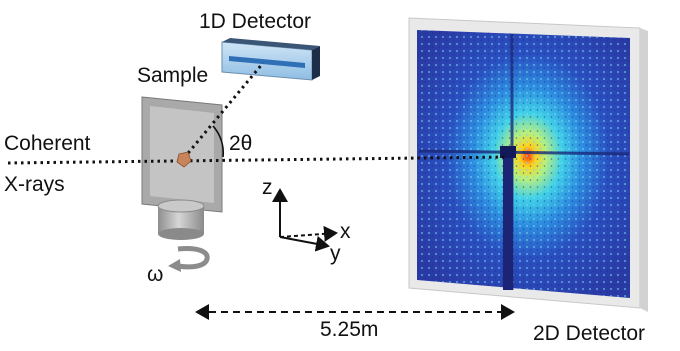 The image size is (680, 351). I want to click on angle-arc, so click(218, 141).